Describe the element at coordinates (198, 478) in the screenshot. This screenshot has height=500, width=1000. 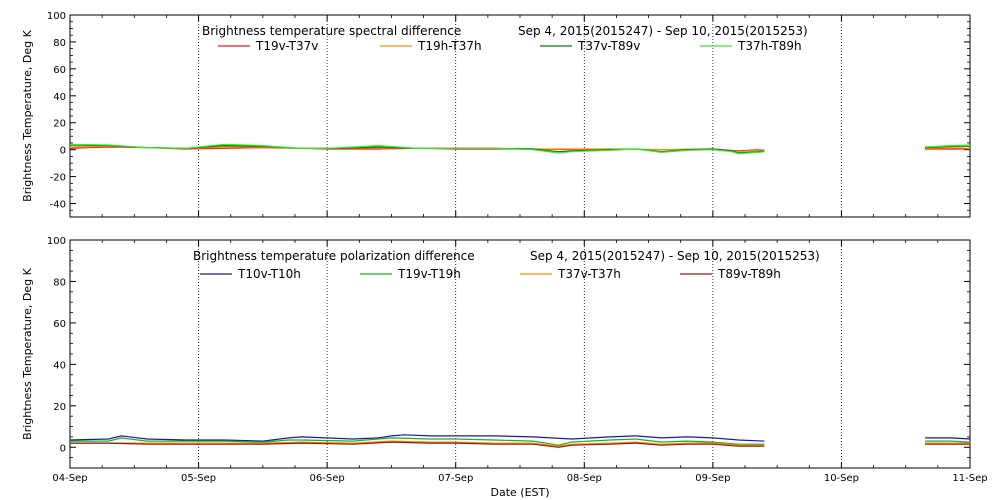
I see `x-tick-label: 05-Sep` at that location.